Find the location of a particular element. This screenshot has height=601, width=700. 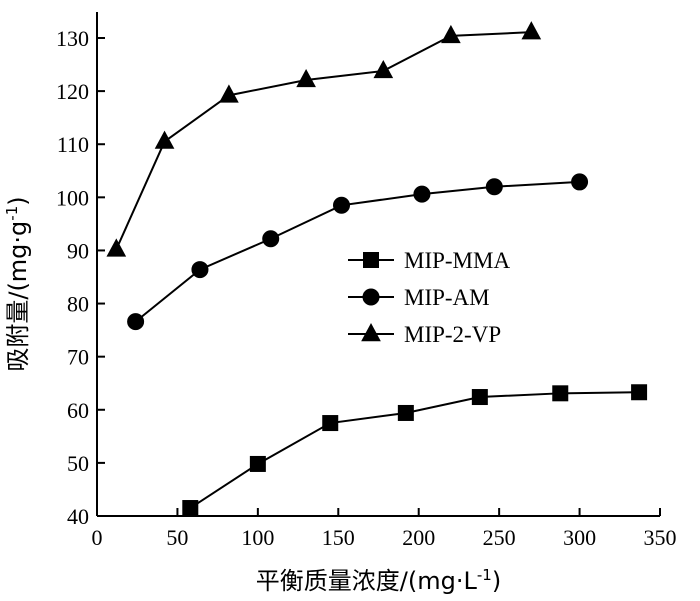

x-tick-label: 150 is located at coordinates (338, 537).